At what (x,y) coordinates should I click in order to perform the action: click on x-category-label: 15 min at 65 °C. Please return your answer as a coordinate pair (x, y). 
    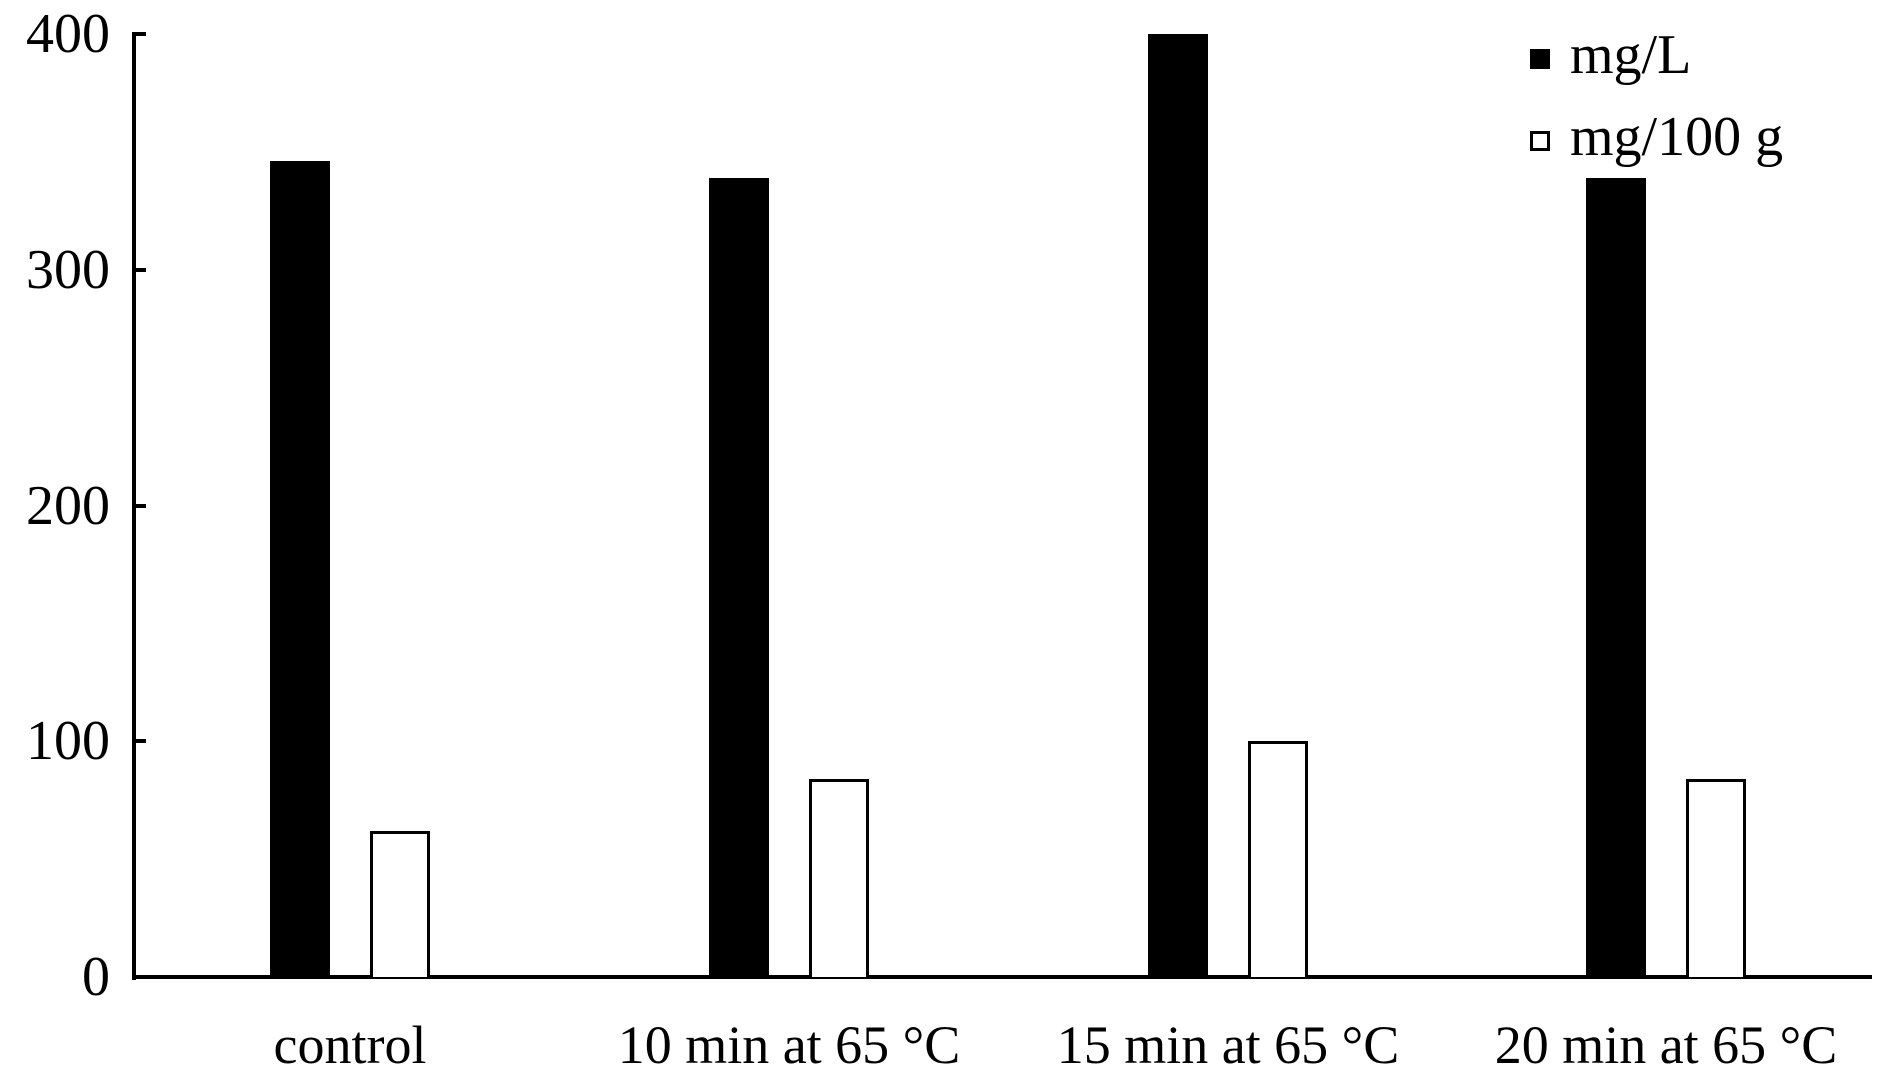
    Looking at the image, I should click on (1228, 1045).